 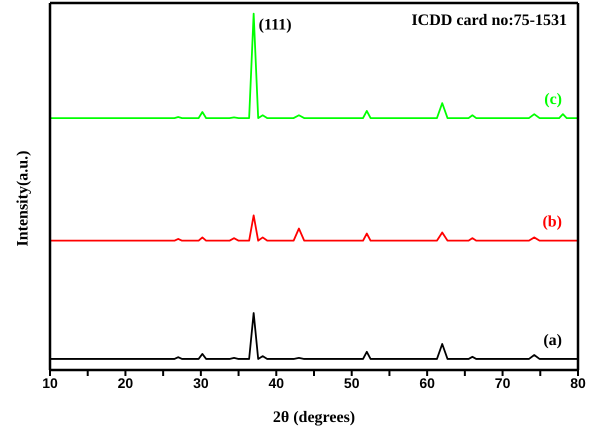 What do you see at coordinates (553, 99) in the screenshot?
I see `series-label: (c)` at bounding box center [553, 99].